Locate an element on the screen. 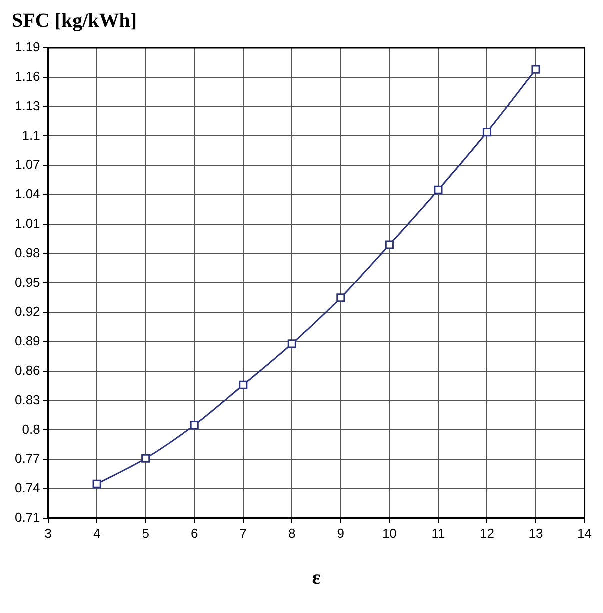 Image resolution: width=603 pixels, height=613 pixels. x-tick-label: 8 is located at coordinates (292, 533).